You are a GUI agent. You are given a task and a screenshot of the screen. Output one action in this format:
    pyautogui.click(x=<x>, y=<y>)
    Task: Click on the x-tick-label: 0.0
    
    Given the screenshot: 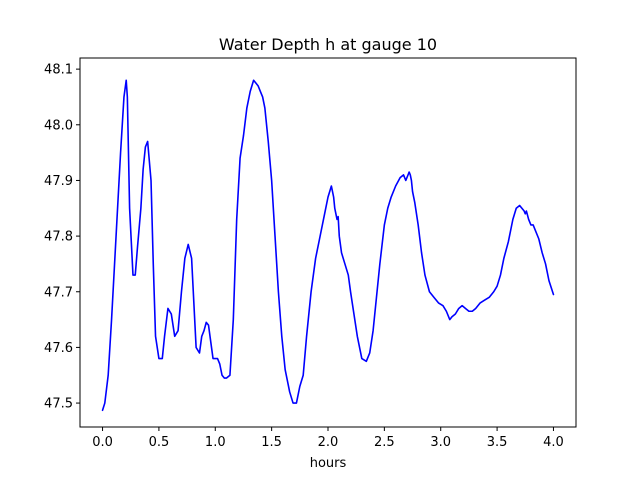 What is the action you would take?
    pyautogui.click(x=102, y=442)
    